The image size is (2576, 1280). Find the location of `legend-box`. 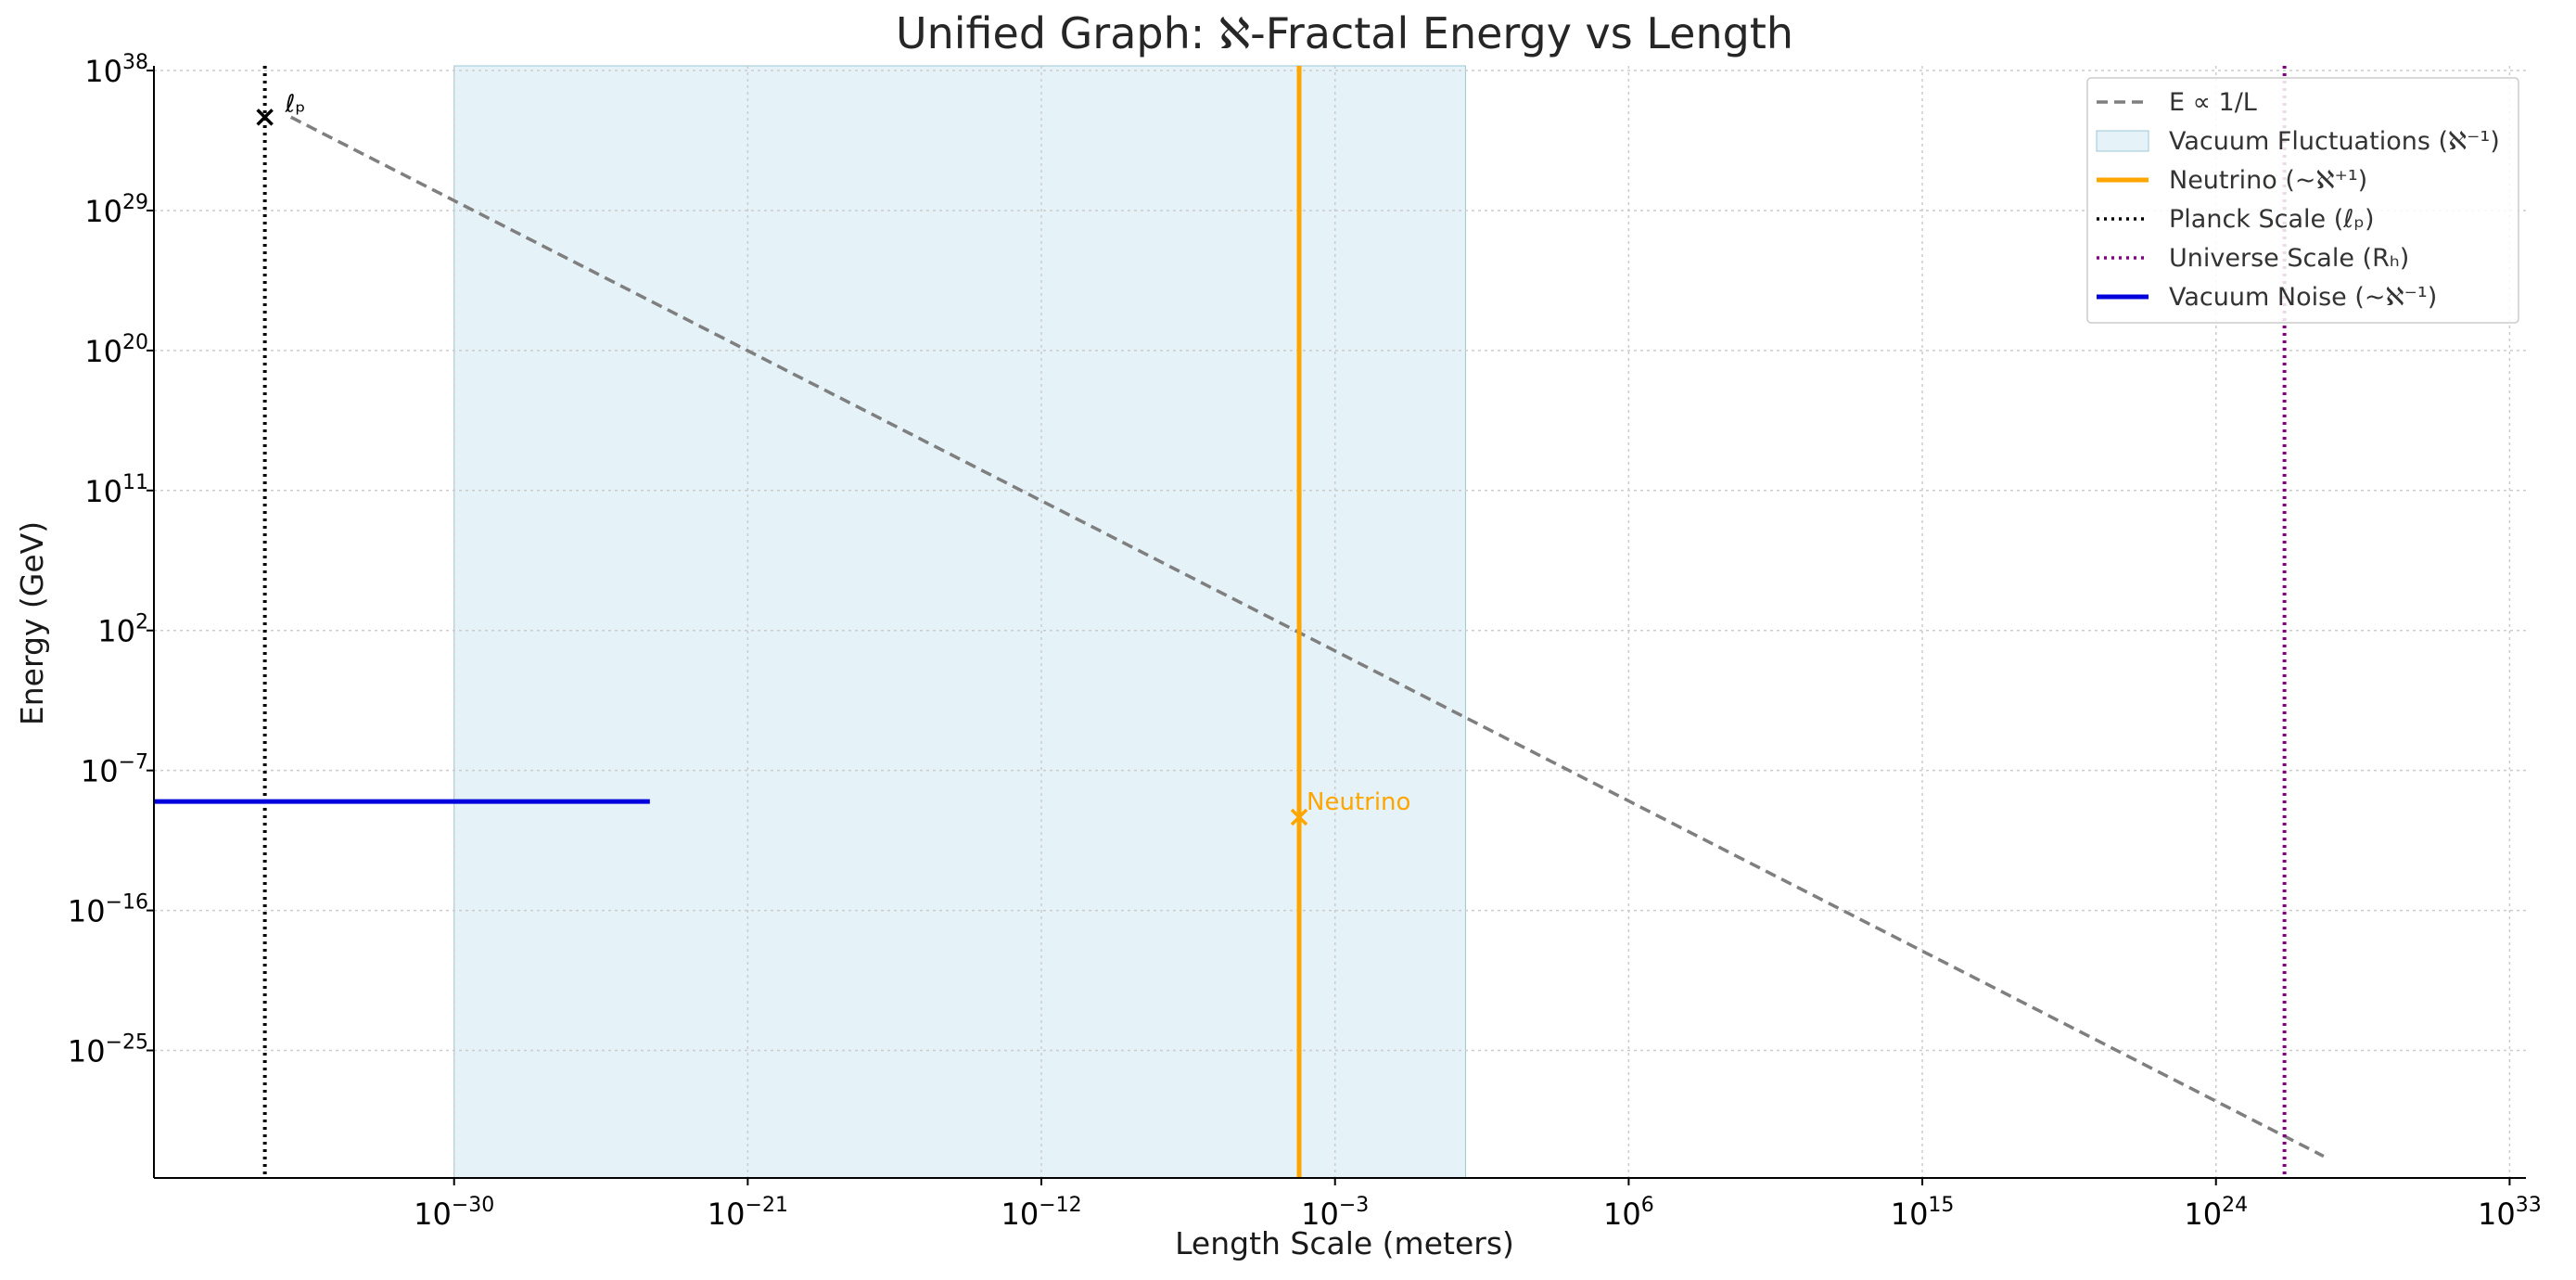

legend-box is located at coordinates (2302, 200).